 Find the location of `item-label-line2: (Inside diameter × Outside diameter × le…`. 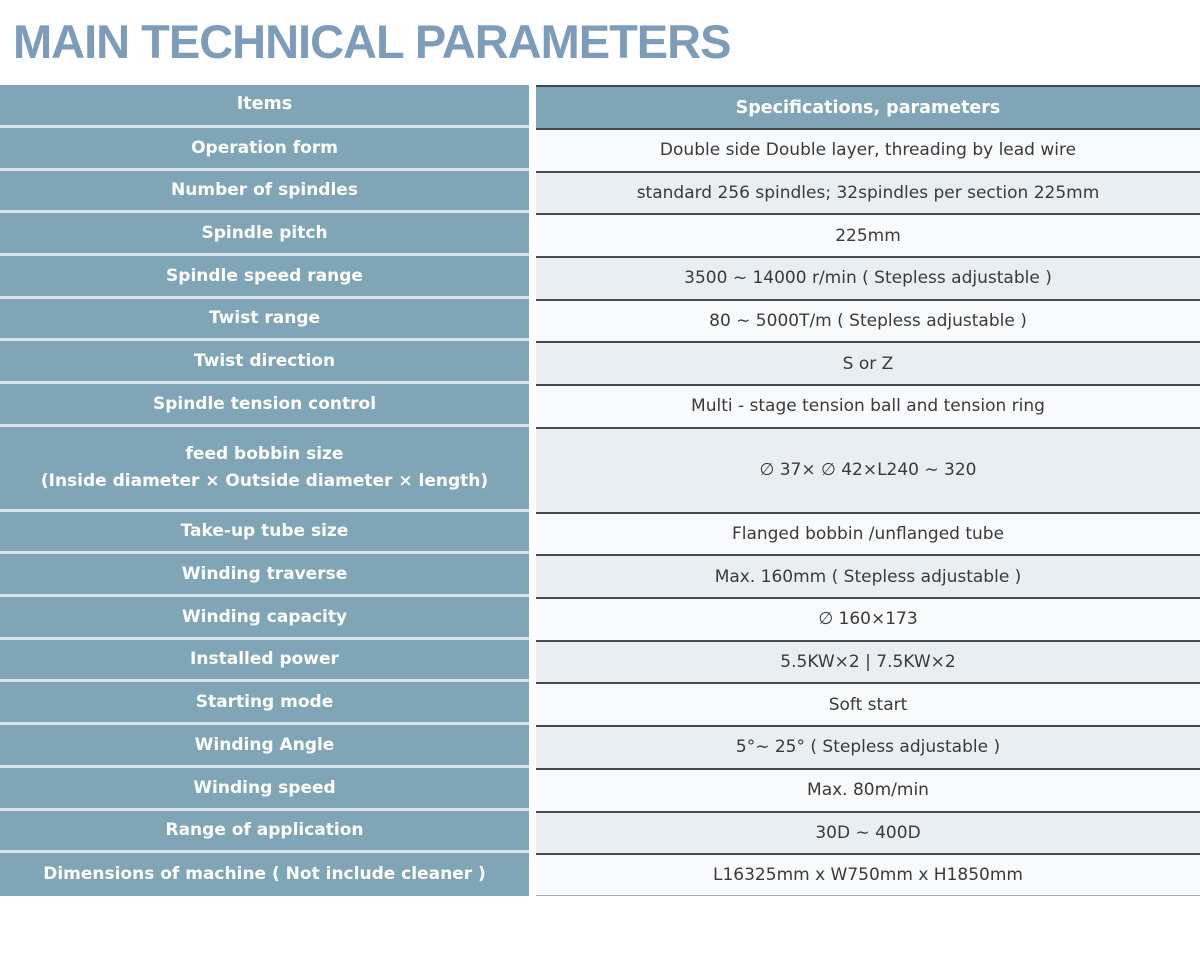

item-label-line2: (Inside diameter × Outside diameter × le… is located at coordinates (264, 480).